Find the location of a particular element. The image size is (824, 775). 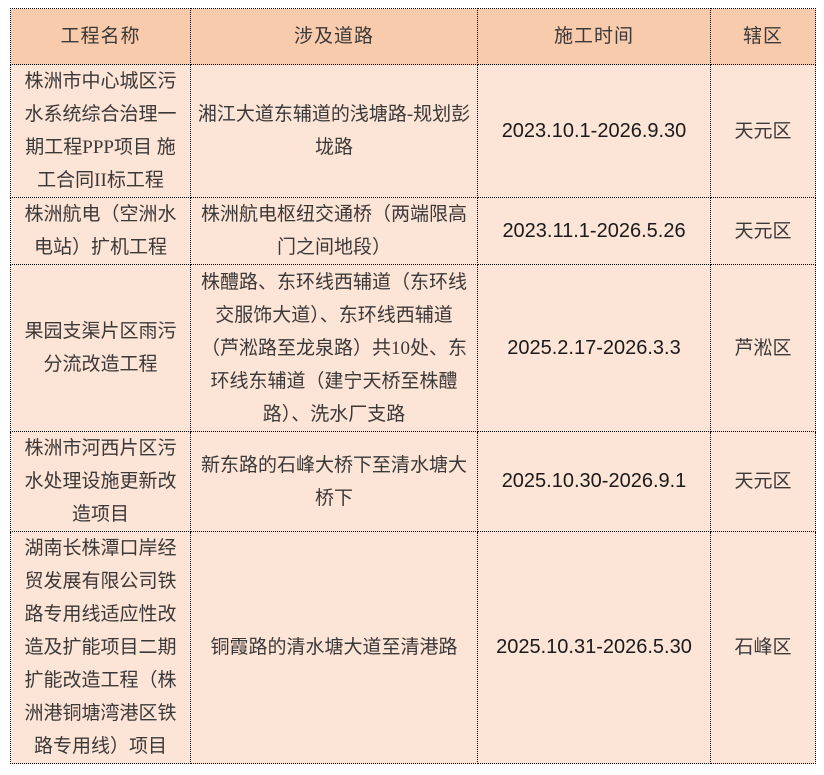

cell-construction-time: 2025.10.30-2026.9.1 is located at coordinates (594, 481).